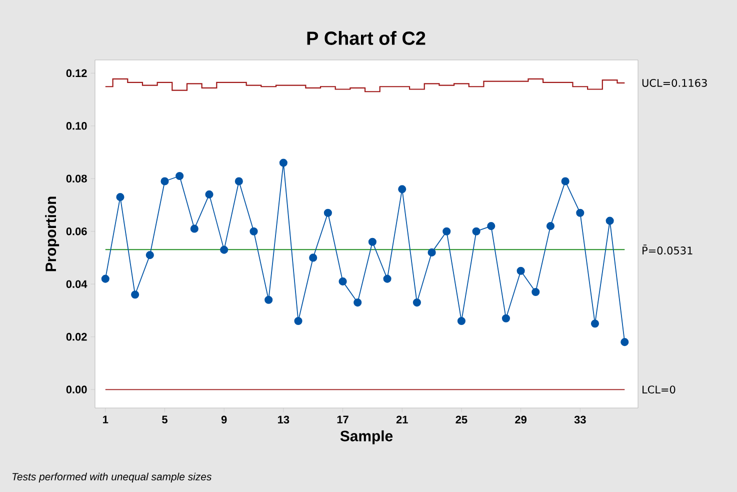  What do you see at coordinates (342, 420) in the screenshot?
I see `x-tick-label: 17` at bounding box center [342, 420].